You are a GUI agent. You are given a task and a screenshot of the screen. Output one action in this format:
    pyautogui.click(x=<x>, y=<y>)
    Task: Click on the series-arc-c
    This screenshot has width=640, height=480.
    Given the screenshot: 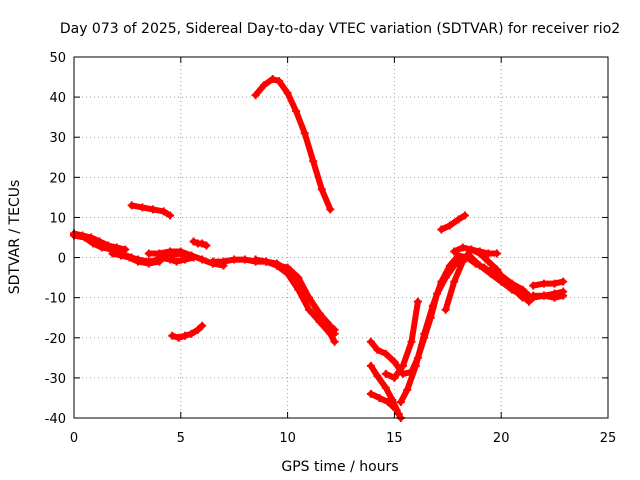 What is the action you would take?
    pyautogui.click(x=136, y=258)
    